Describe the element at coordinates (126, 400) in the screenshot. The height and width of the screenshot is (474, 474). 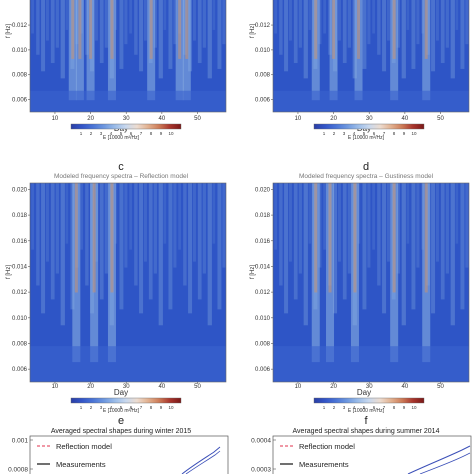
I see `colorbar-bar` at that location.